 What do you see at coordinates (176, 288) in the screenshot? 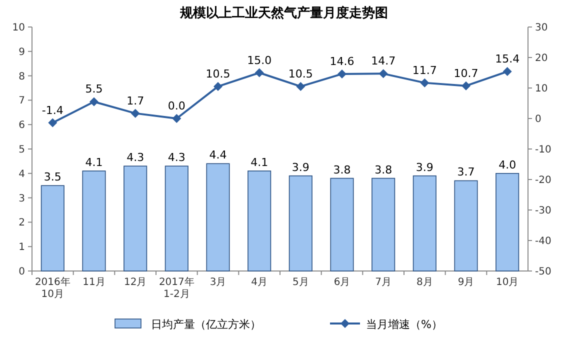
I see `x-tick-label: 2017年 1-2月` at bounding box center [176, 288].